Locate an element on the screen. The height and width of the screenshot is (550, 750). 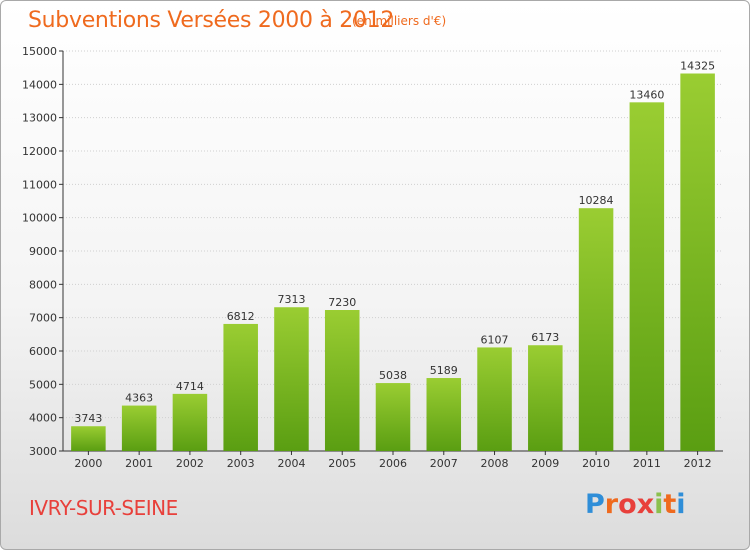
bar-2000 is located at coordinates (88, 438).